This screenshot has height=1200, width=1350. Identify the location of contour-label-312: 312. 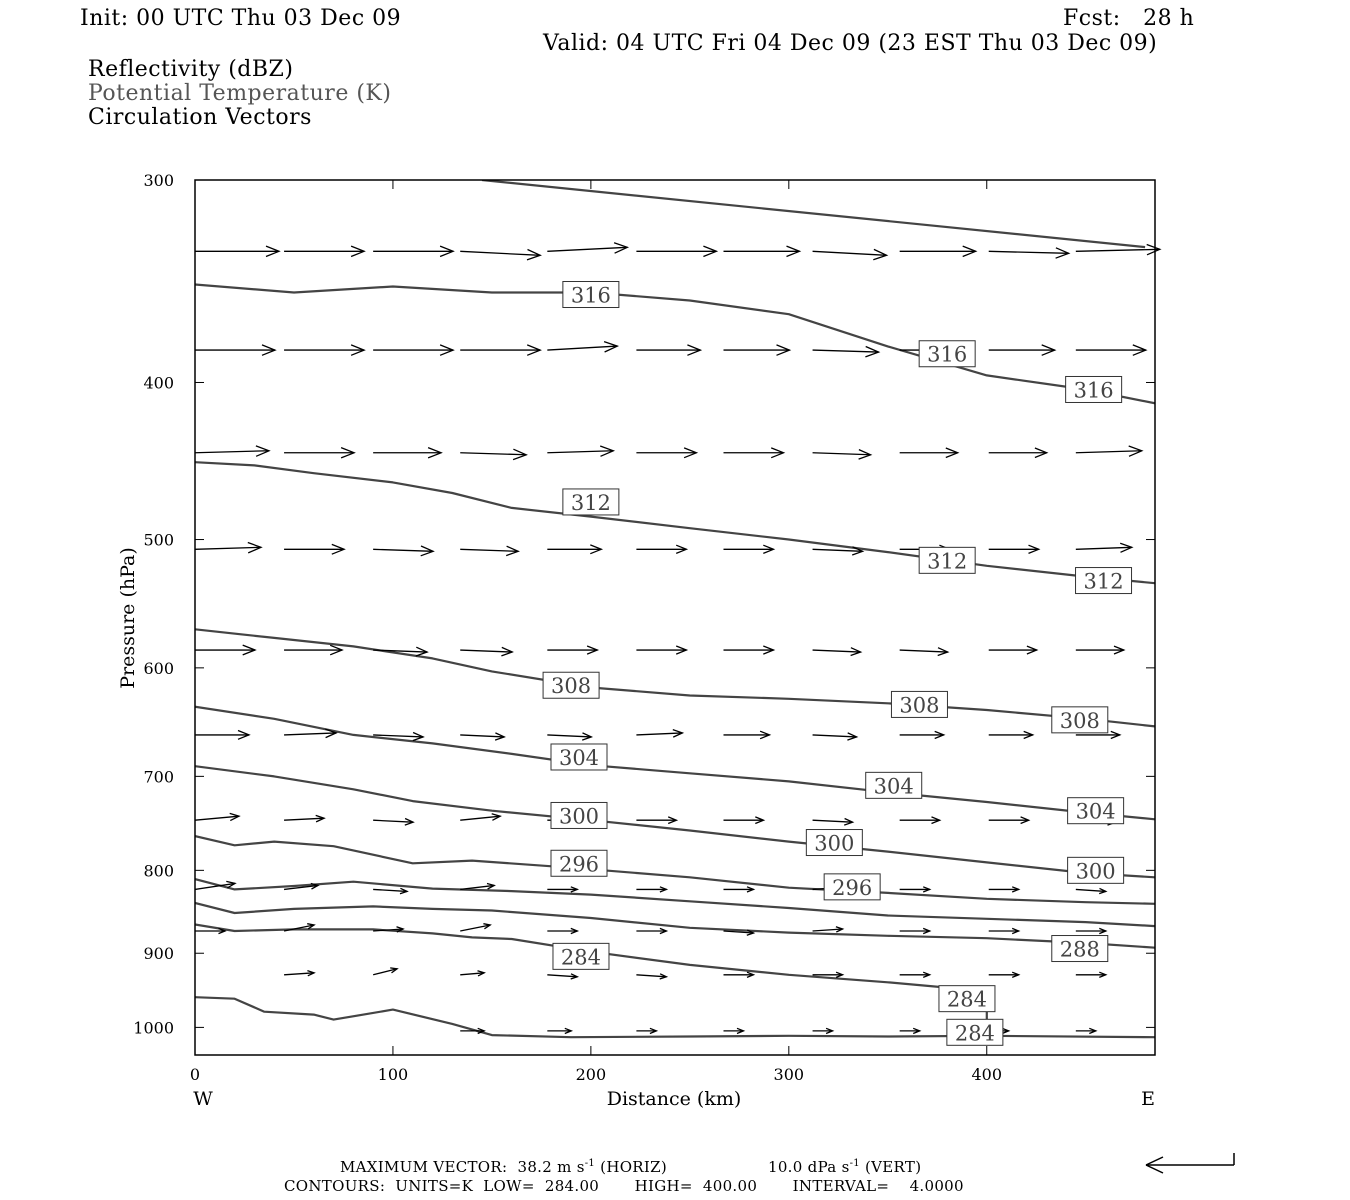
(591, 502).